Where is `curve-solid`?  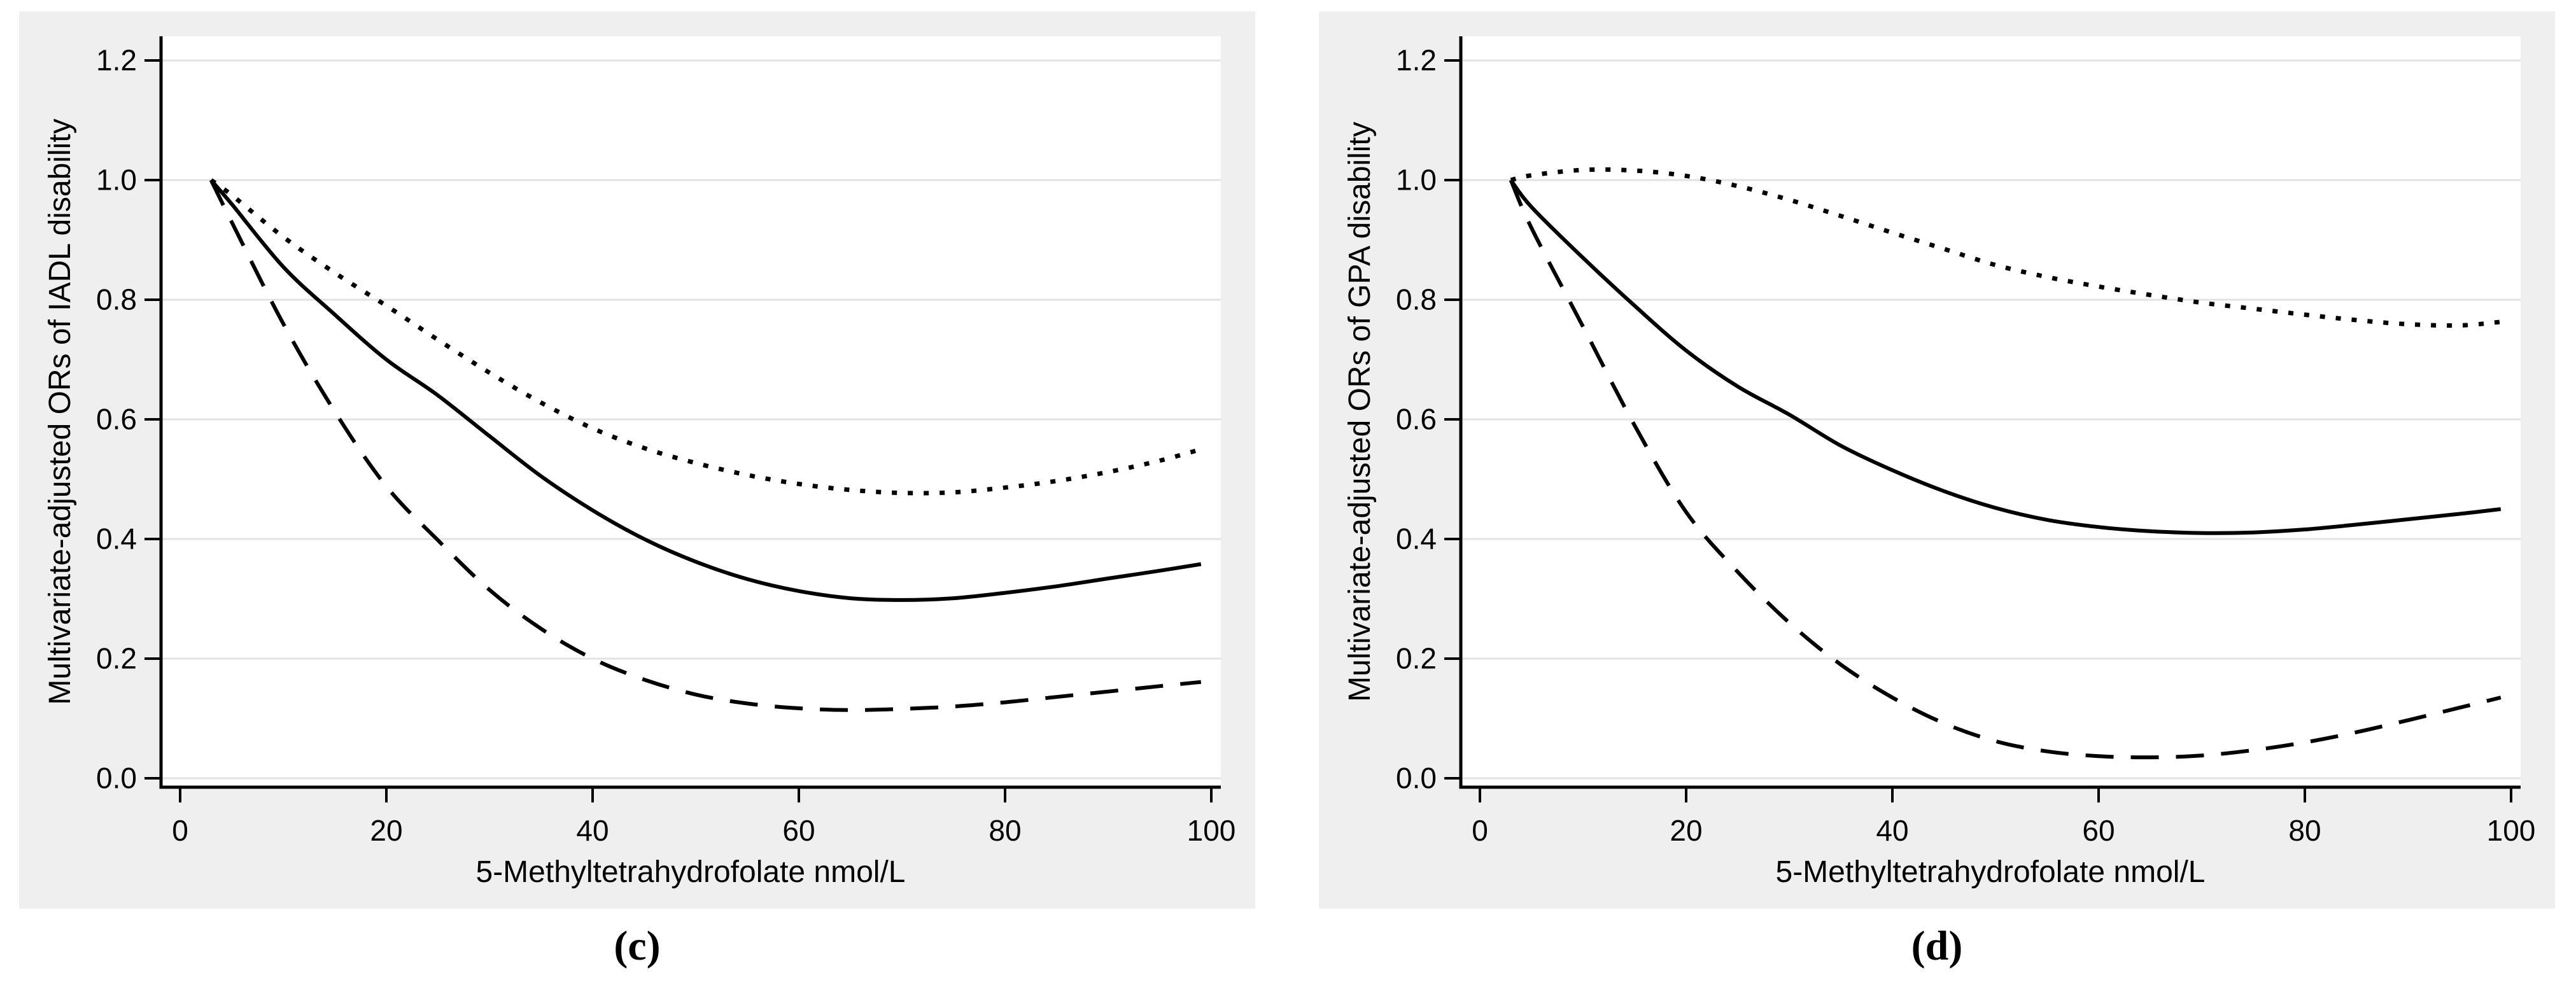 curve-solid is located at coordinates (2006, 357).